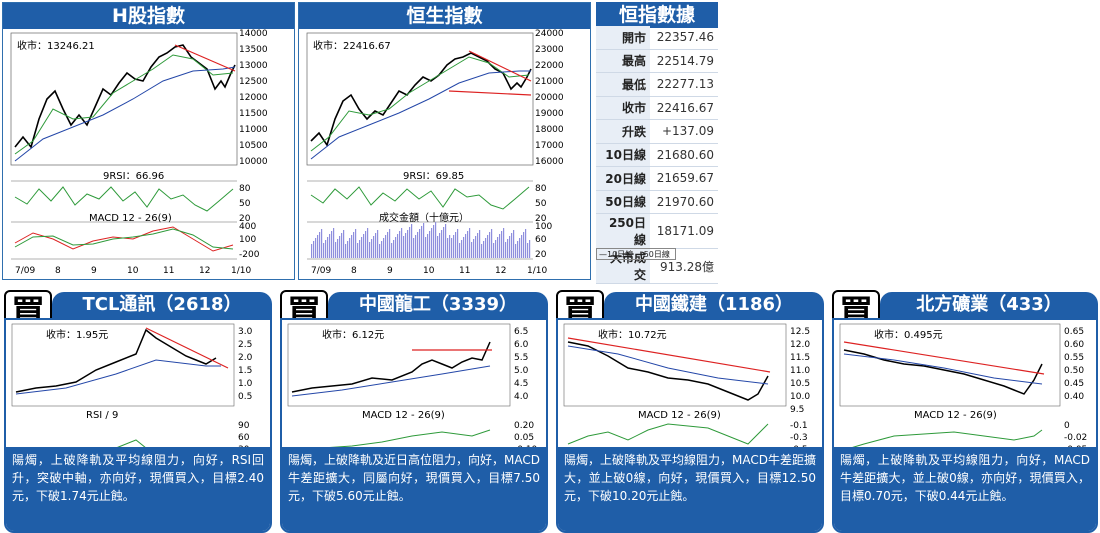 The image size is (1100, 533). What do you see at coordinates (56, 45) in the screenshot?
I see `hsce-close-label: 收市：13246.21` at bounding box center [56, 45].